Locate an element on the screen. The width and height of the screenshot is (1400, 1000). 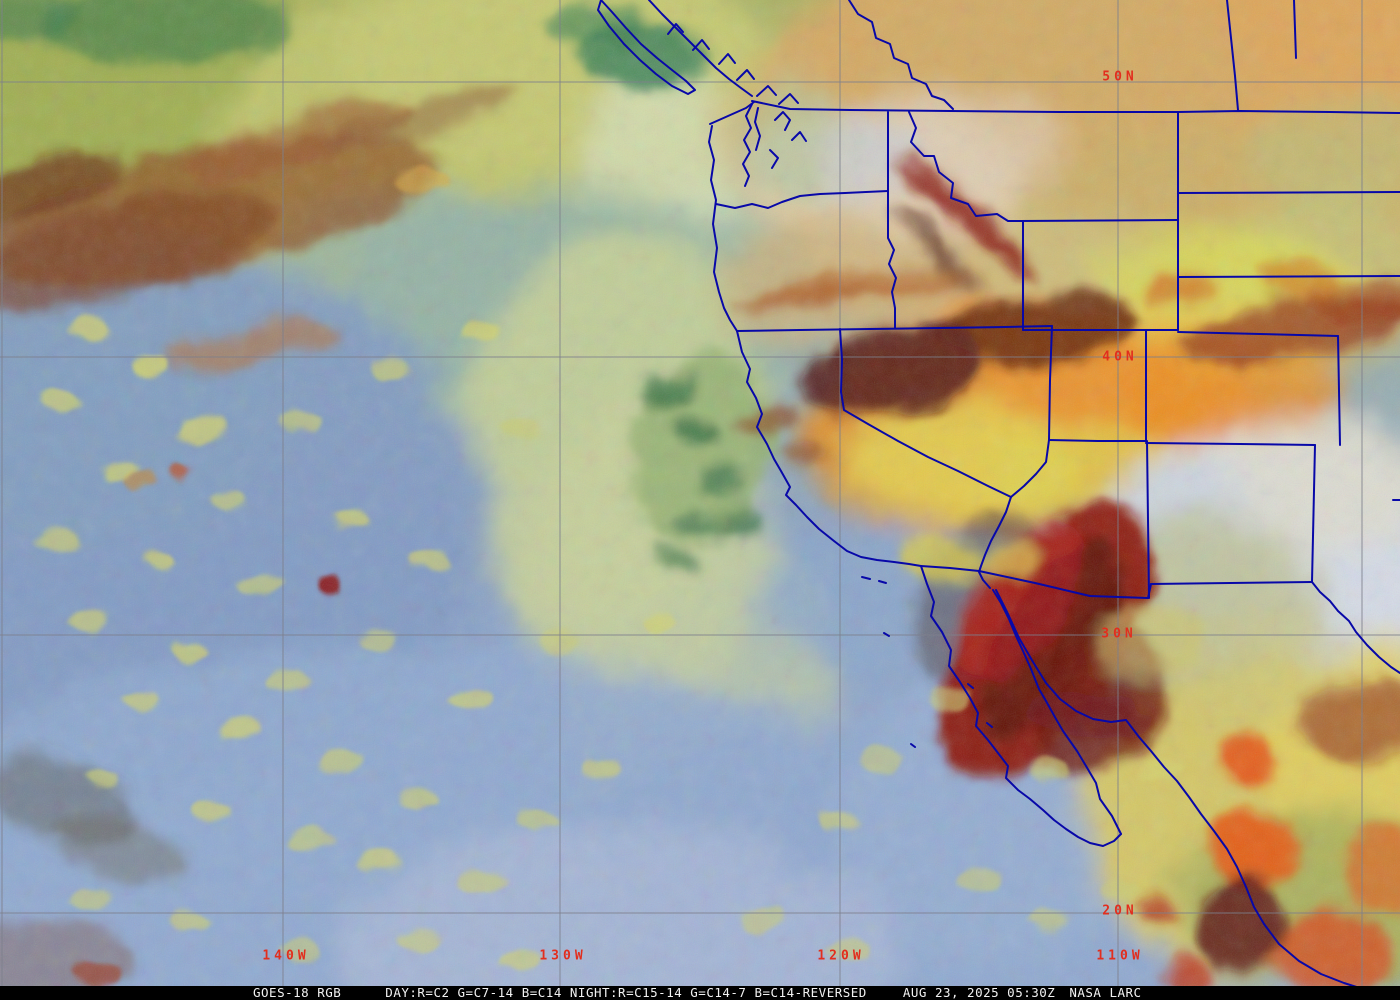
caption-timestamp: AUG 23, 2025 05:30Z is located at coordinates (979, 992).